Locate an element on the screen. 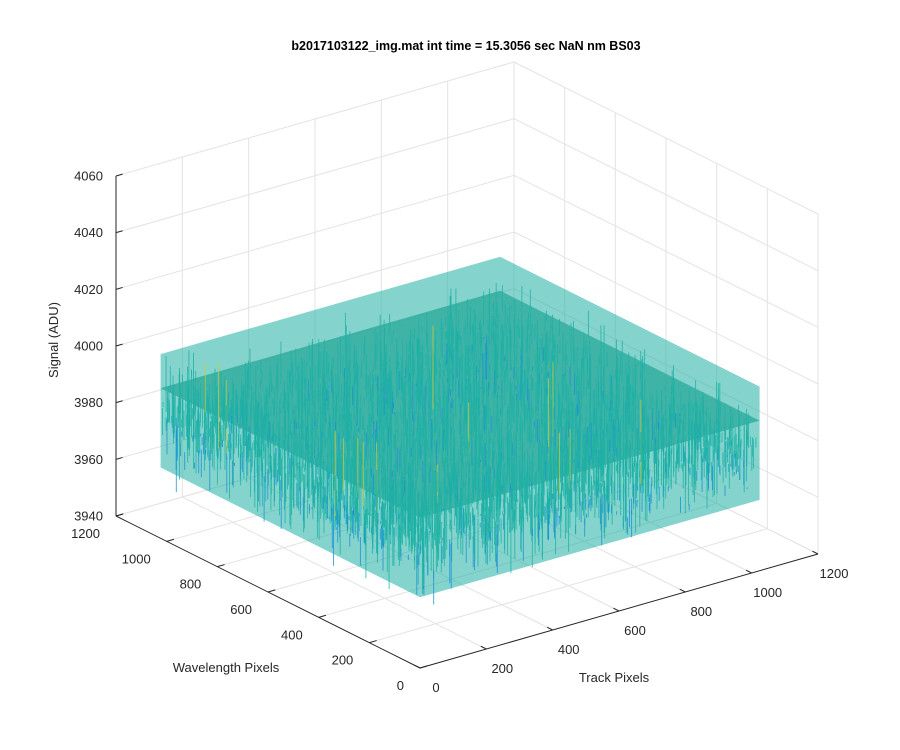 The image size is (900, 750). x-tick-label: 600 is located at coordinates (635, 630).